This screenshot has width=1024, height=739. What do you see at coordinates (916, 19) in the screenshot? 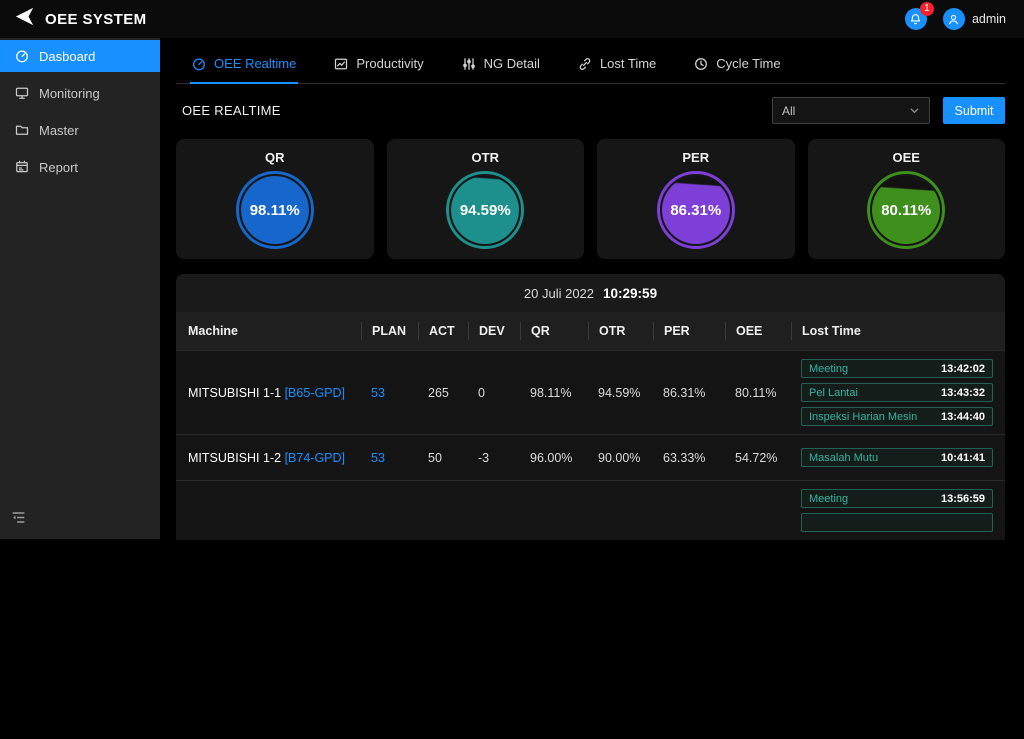
I see `notifications-button: 1` at bounding box center [916, 19].